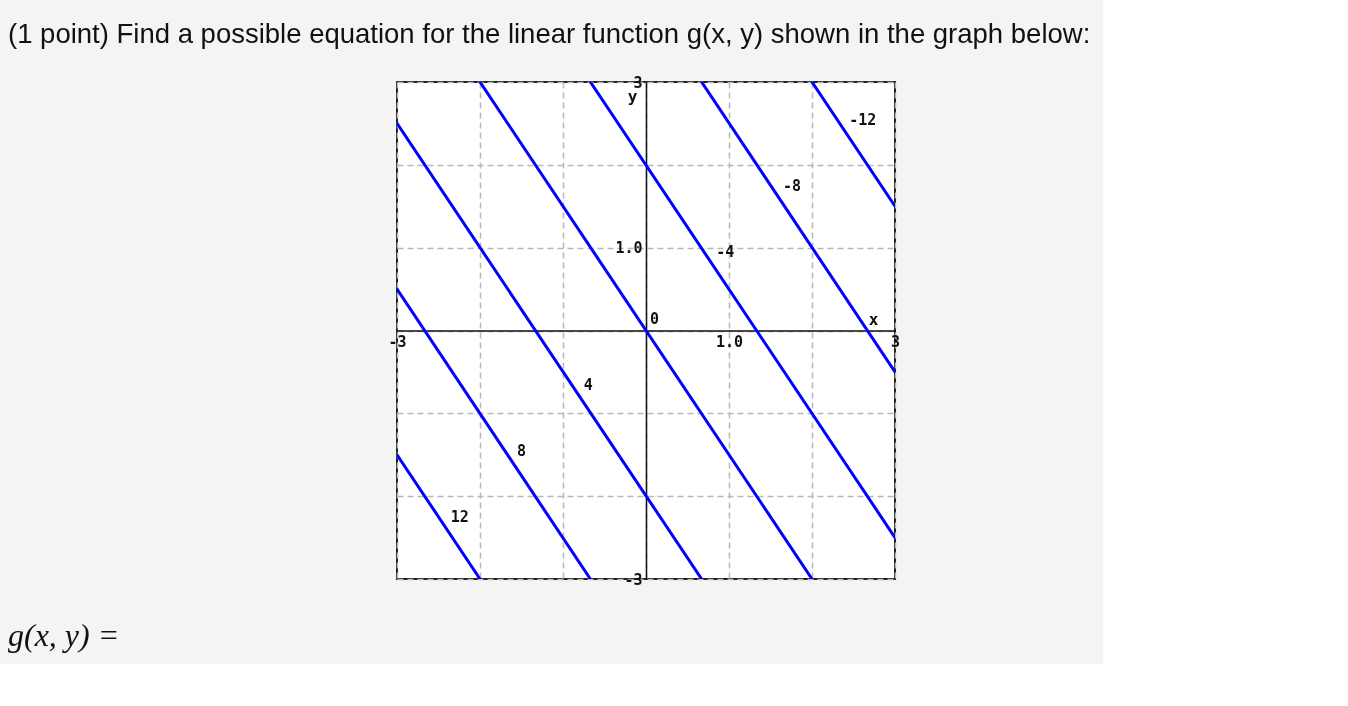 This screenshot has height=706, width=1348. I want to click on text: g(x, y) =, so click(64, 635).